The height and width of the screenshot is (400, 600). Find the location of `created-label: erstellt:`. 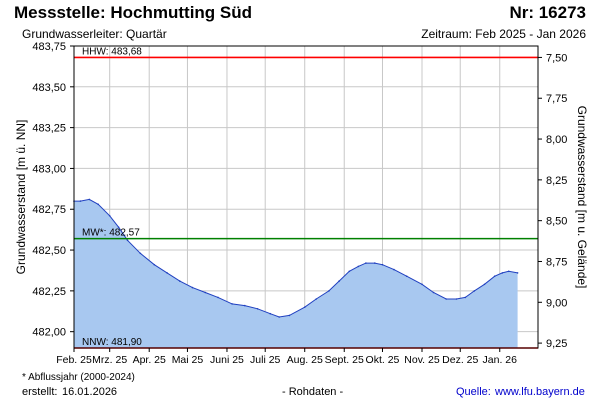

created-label: erstellt: is located at coordinates (40, 392).